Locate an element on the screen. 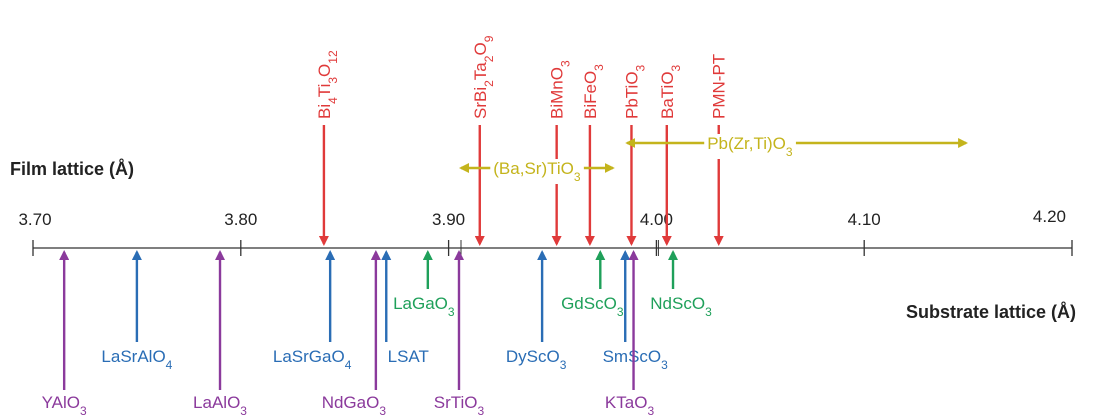  range-label-basr-tio3: (Ba,Sr)TiO3 is located at coordinates (537, 171).